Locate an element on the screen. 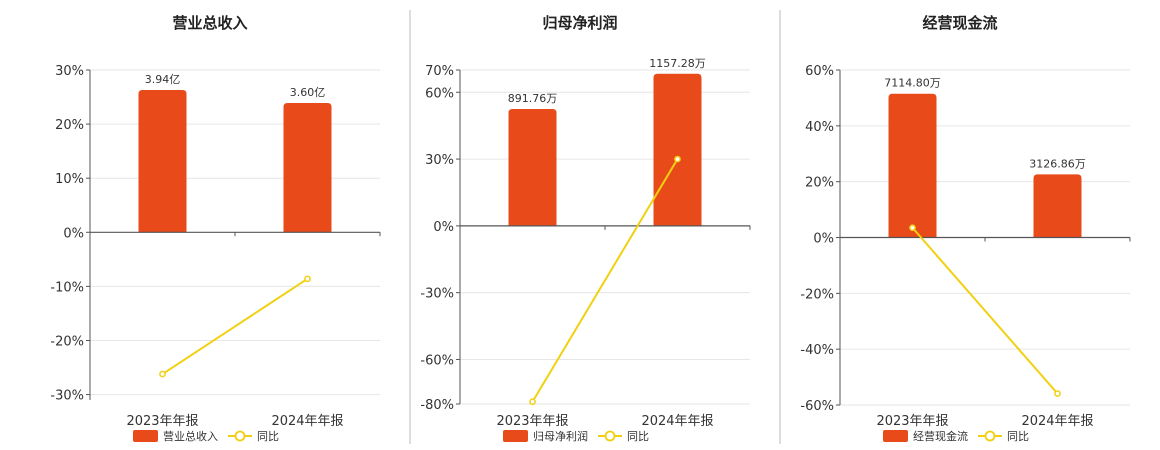  legend: 经营现金流 同比 is located at coordinates (956, 436).